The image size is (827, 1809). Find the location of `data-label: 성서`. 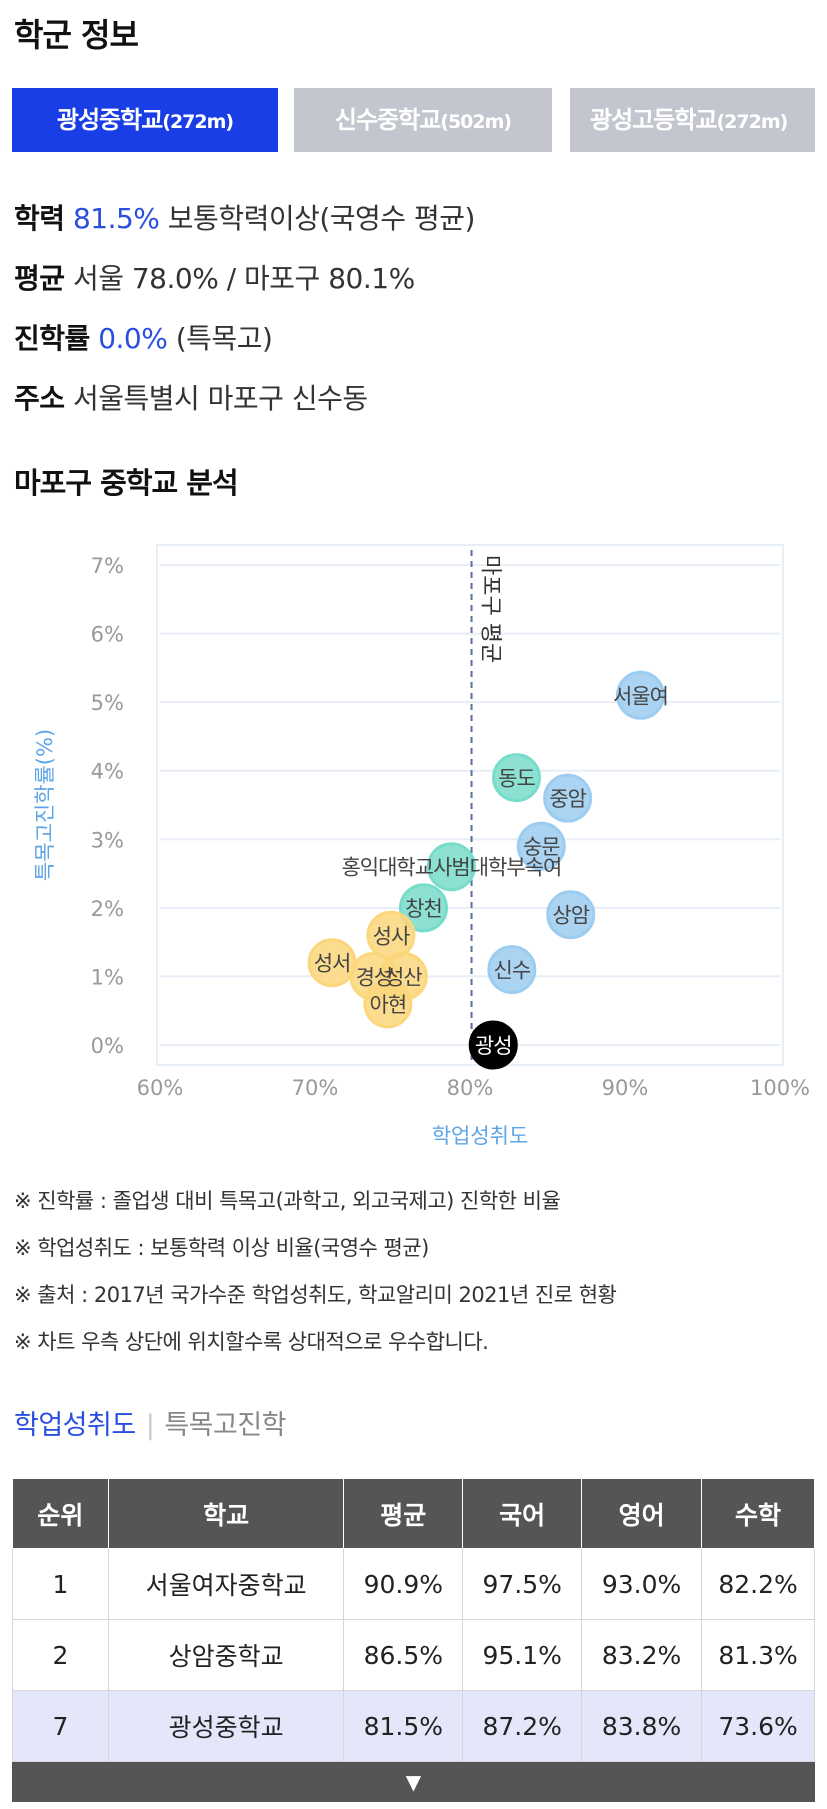

data-label: 성서 is located at coordinates (332, 964).